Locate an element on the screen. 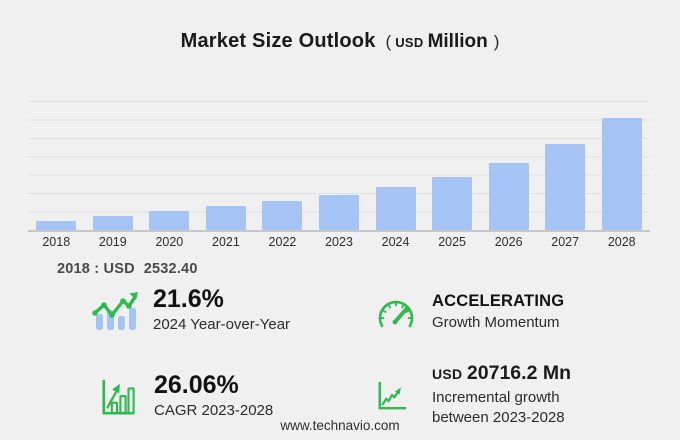 This screenshot has width=680, height=440. bar-2027 is located at coordinates (565, 186).